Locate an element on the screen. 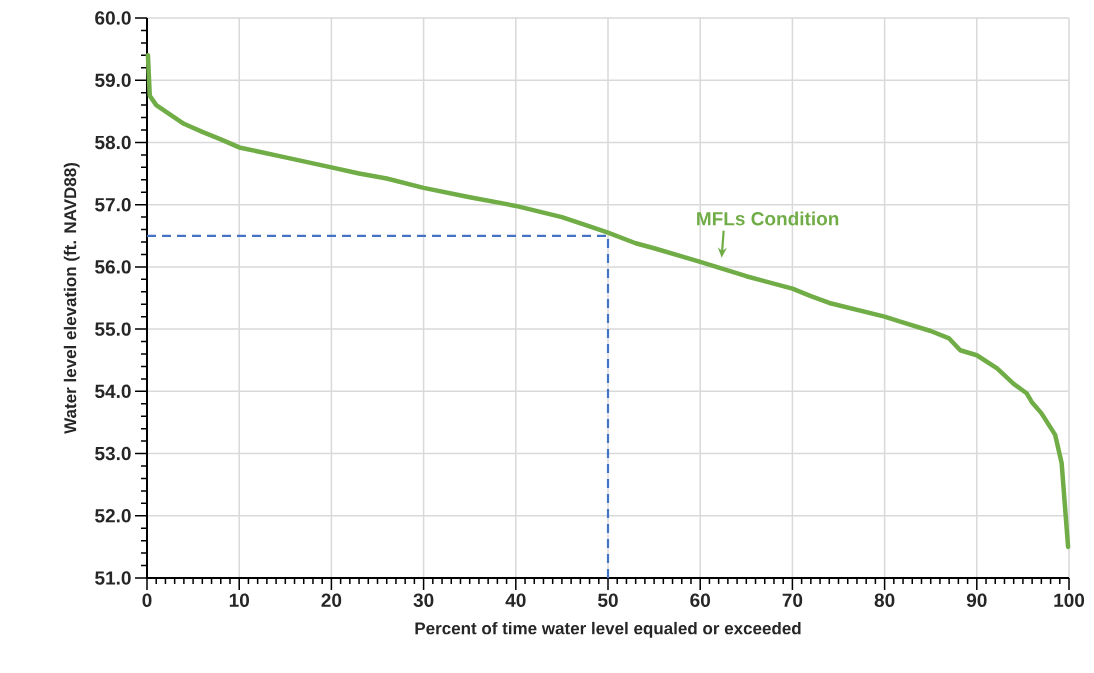 This screenshot has height=673, width=1094. y-tick-label: 56.0 is located at coordinates (113, 267).